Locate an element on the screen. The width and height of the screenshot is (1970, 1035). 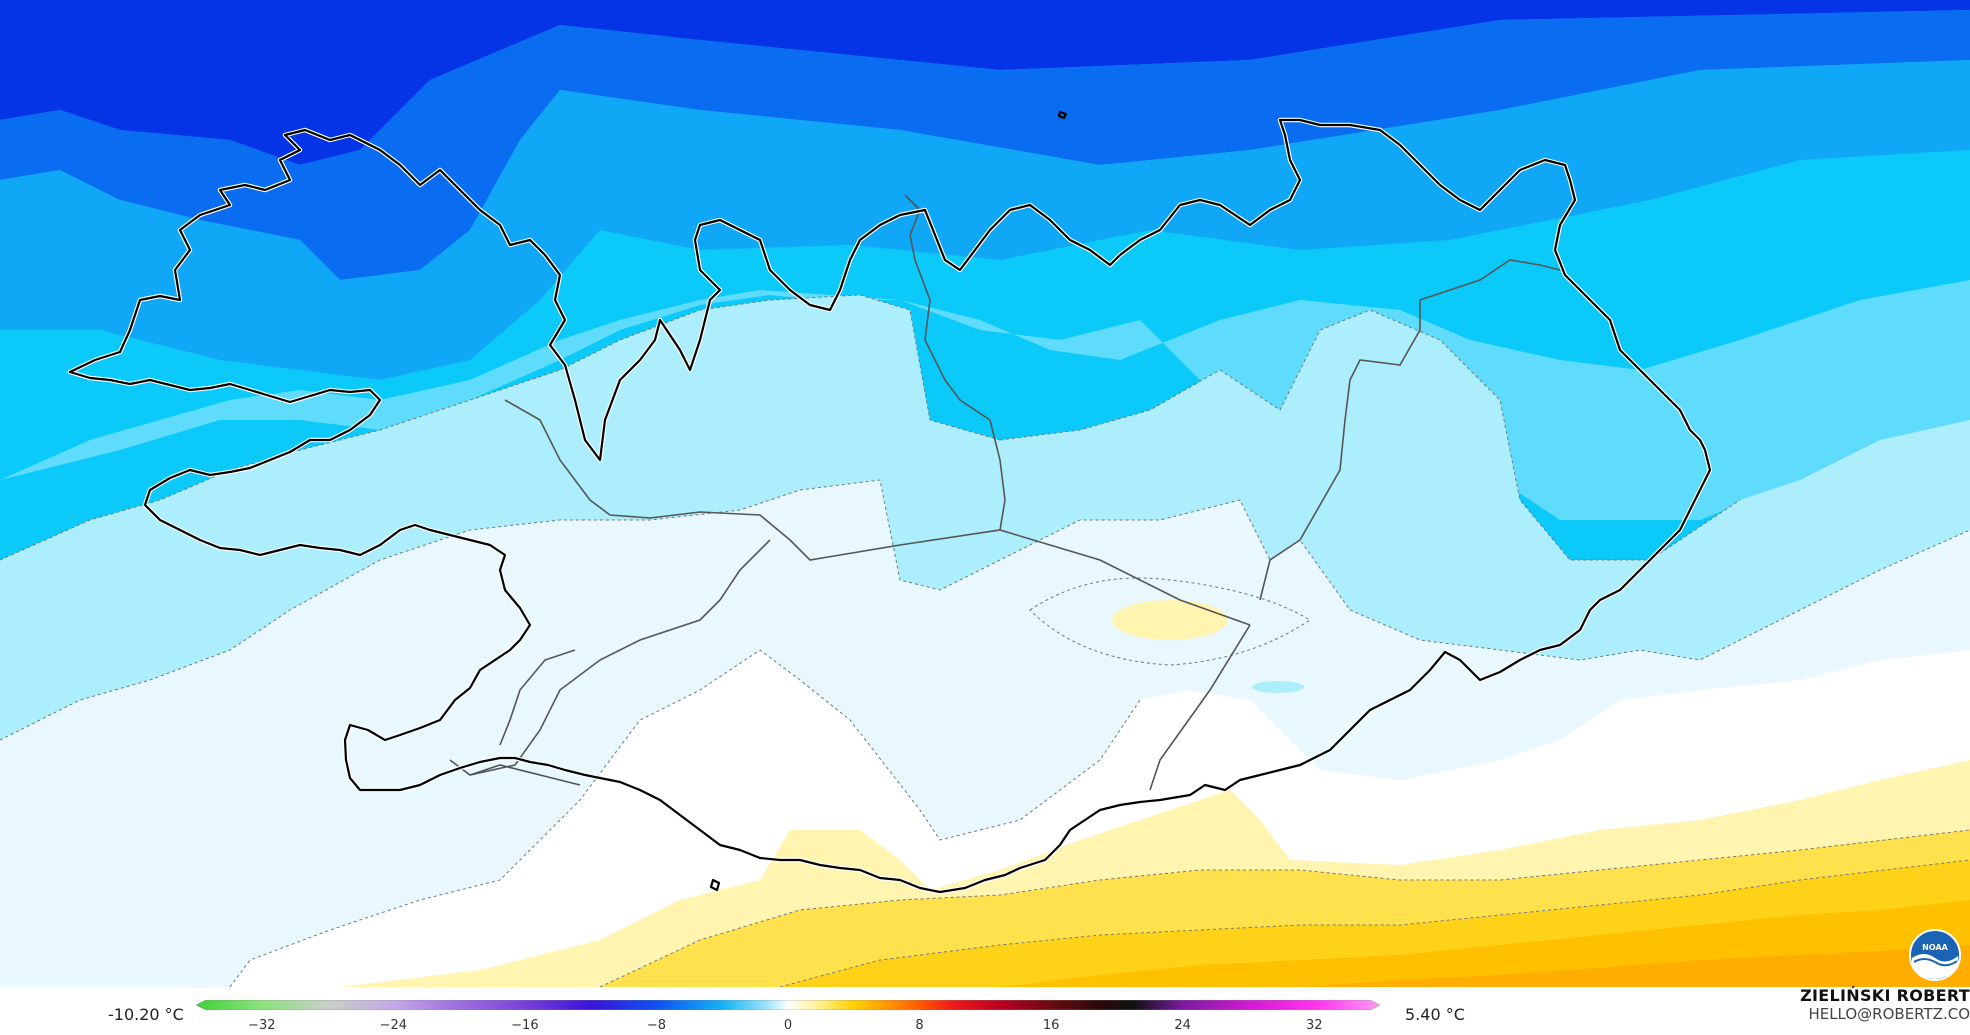
color-scale-tick-label: 0 is located at coordinates (788, 1025).